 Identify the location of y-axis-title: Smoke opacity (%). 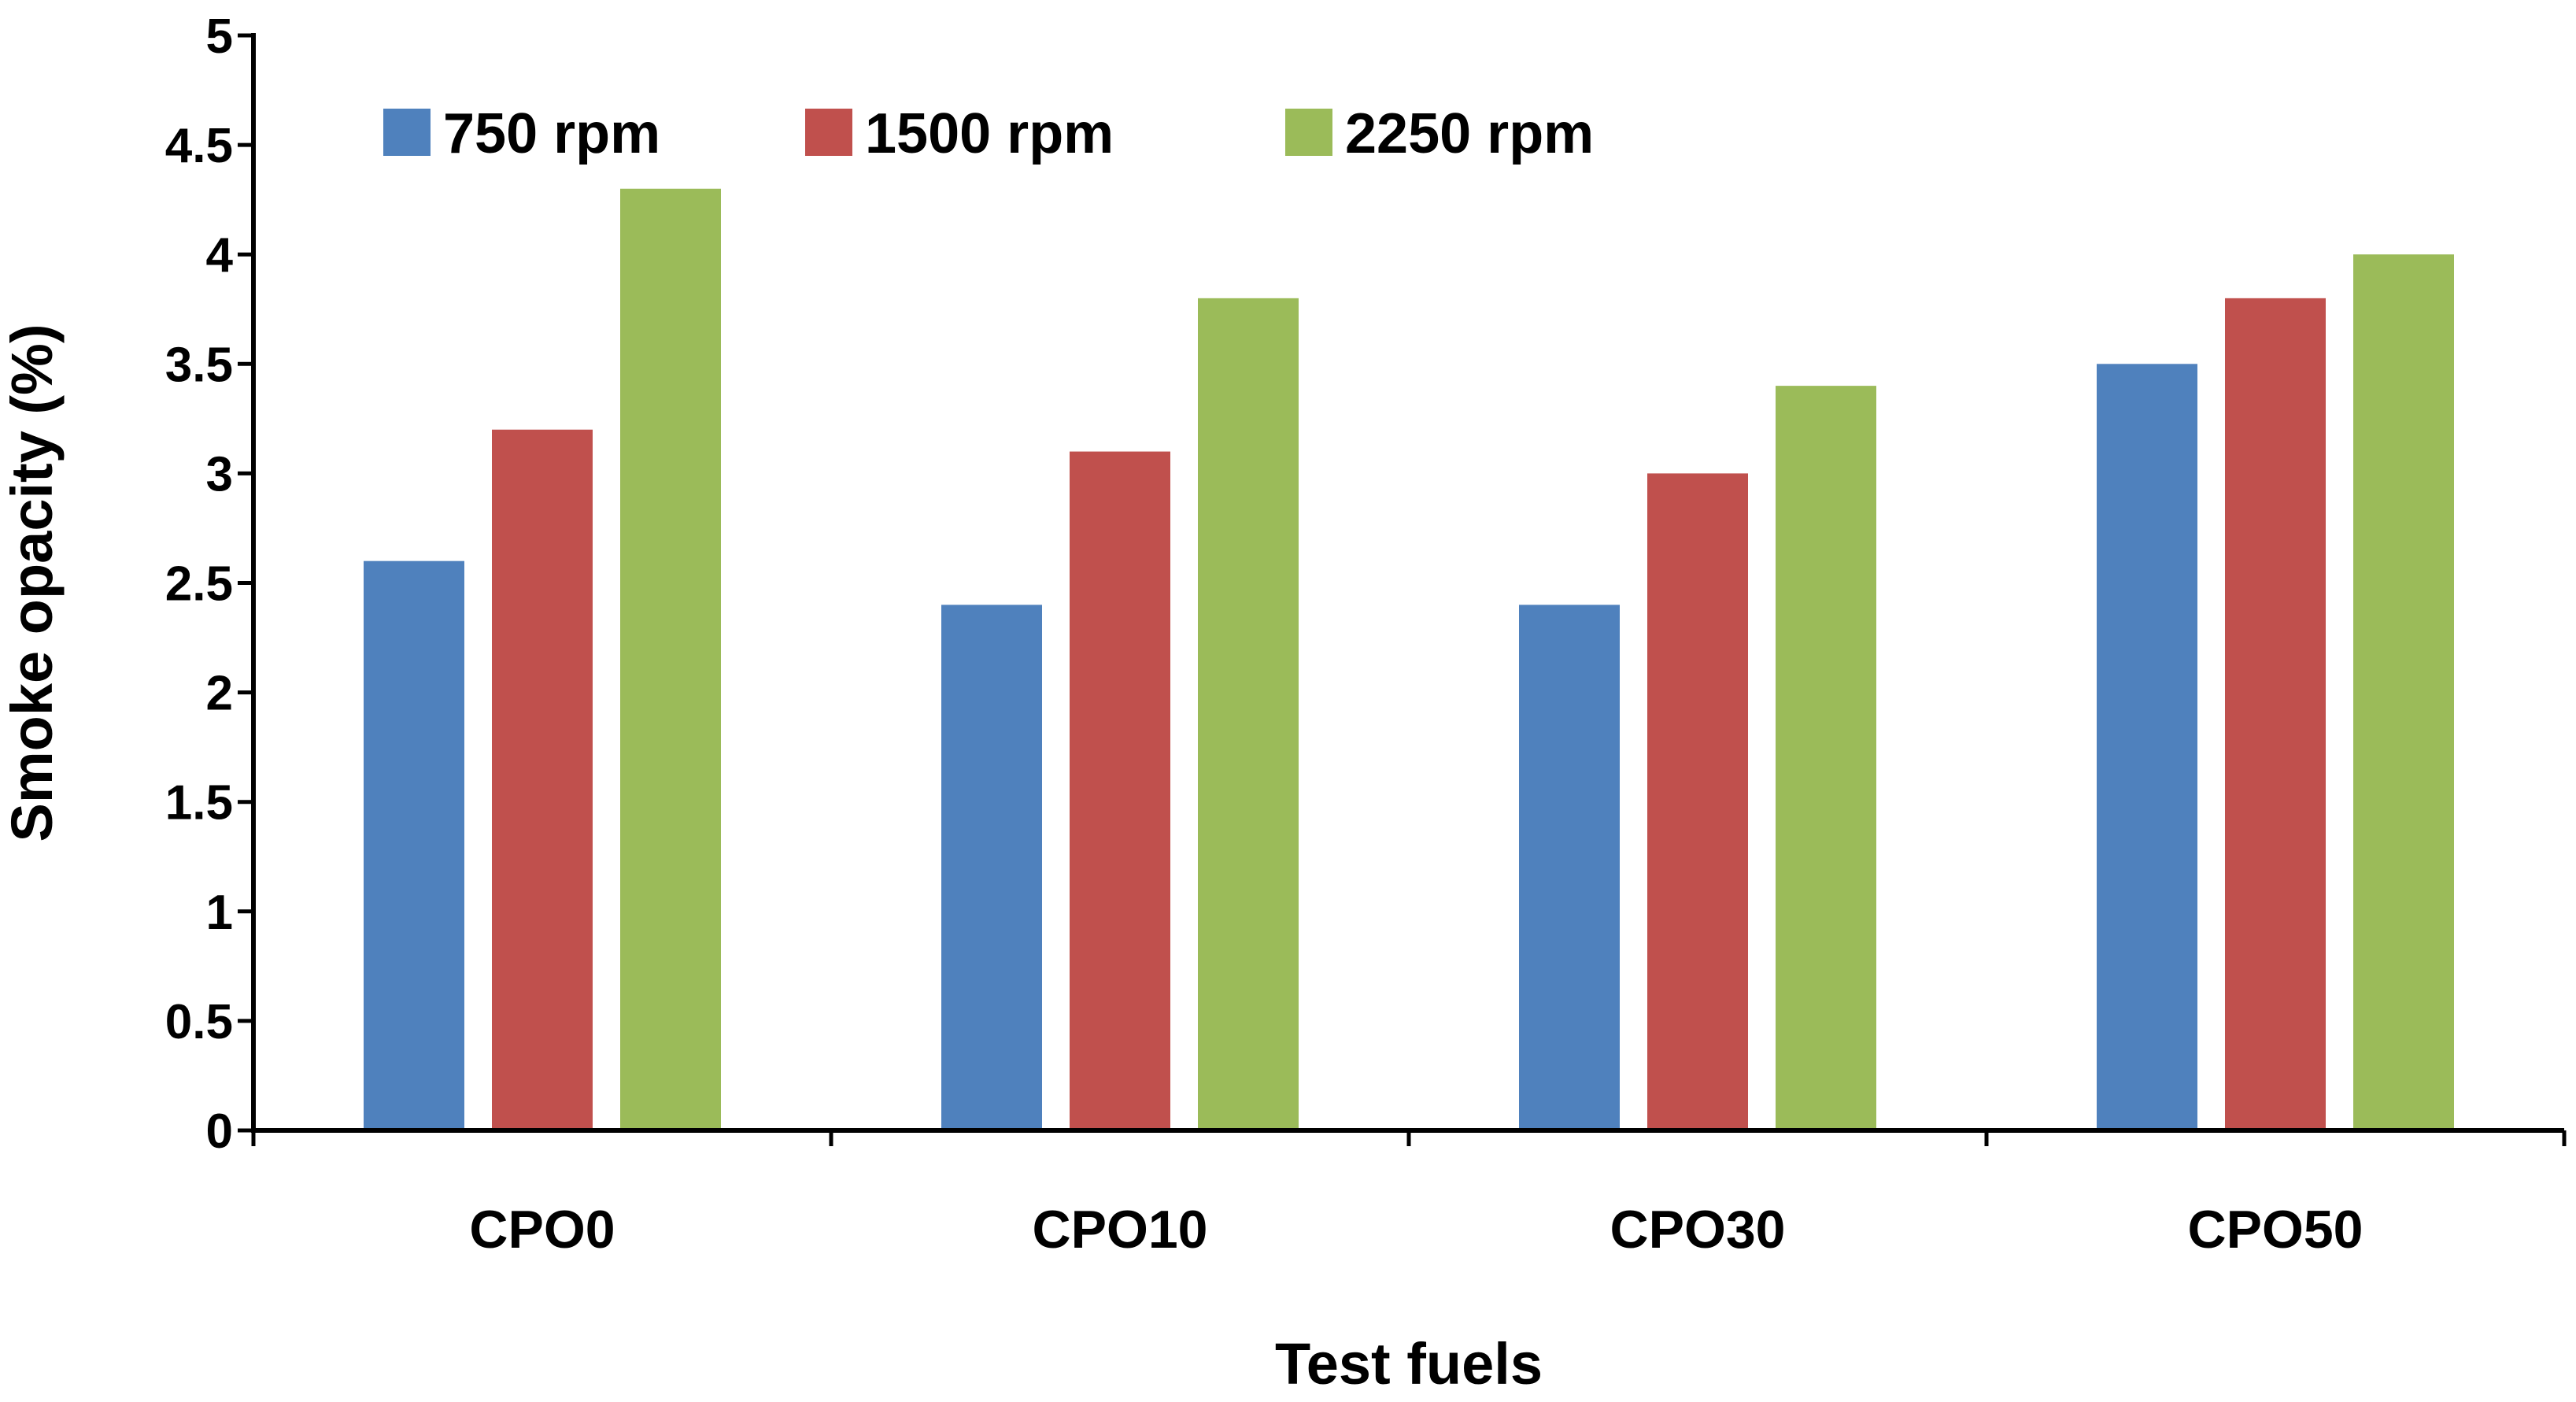
(32, 583).